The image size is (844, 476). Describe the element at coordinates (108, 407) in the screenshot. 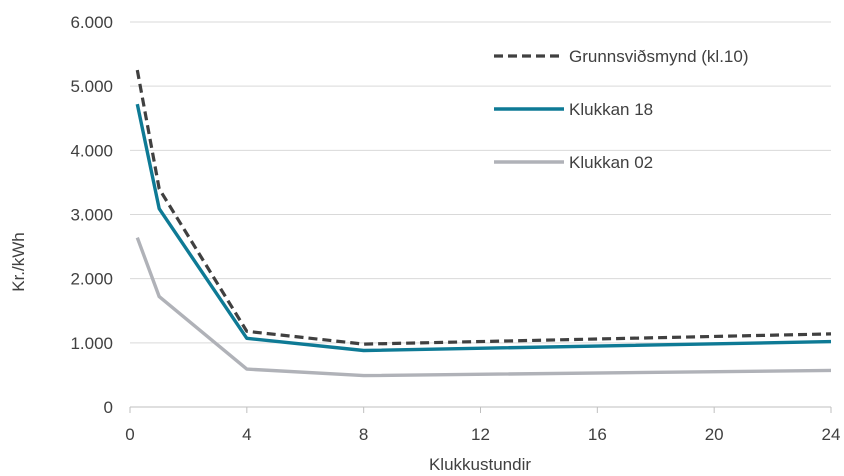

I see `y-tick-label: 0` at that location.